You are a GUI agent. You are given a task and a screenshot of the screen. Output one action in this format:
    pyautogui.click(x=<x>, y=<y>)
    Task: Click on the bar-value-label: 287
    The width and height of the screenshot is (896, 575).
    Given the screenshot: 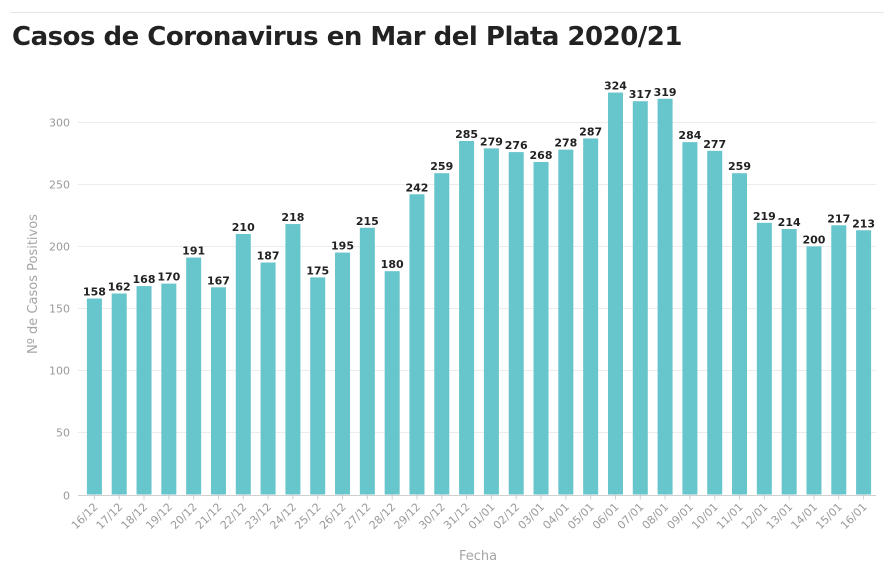 What is the action you would take?
    pyautogui.click(x=590, y=131)
    